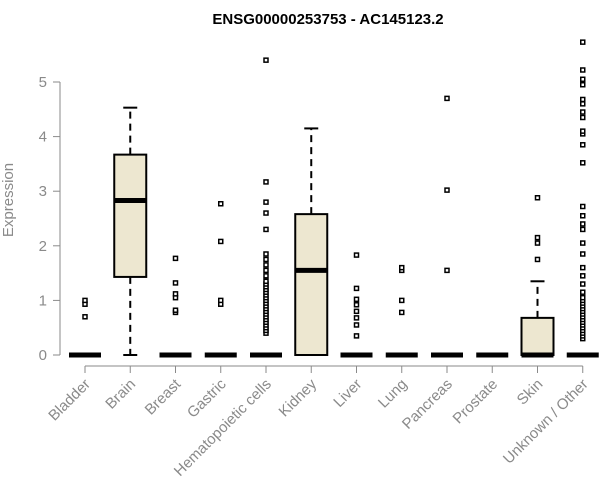 The image size is (600, 500). I want to click on y-axis-label: Expression, so click(8, 200).